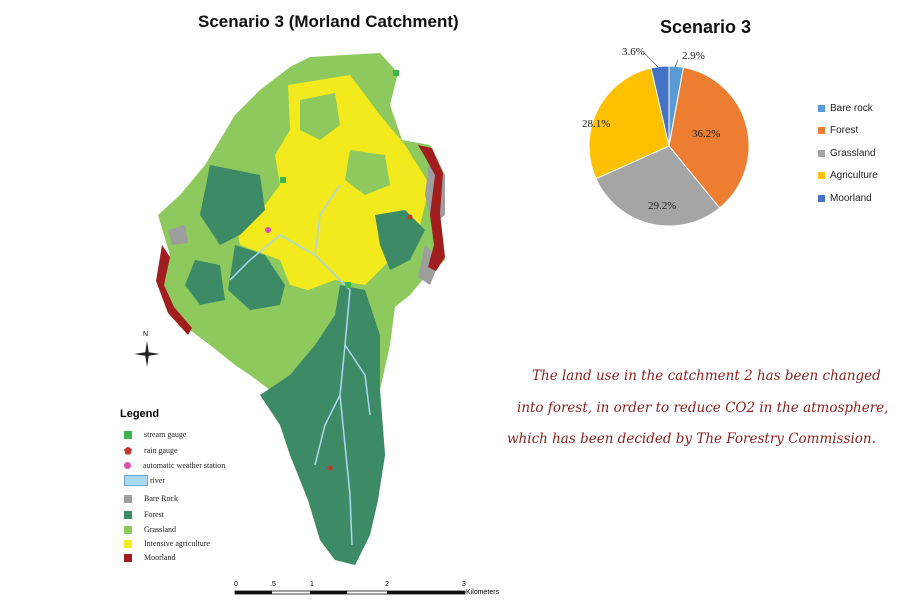 The height and width of the screenshot is (600, 911). What do you see at coordinates (160, 529) in the screenshot?
I see `legend-label: Grassland` at bounding box center [160, 529].